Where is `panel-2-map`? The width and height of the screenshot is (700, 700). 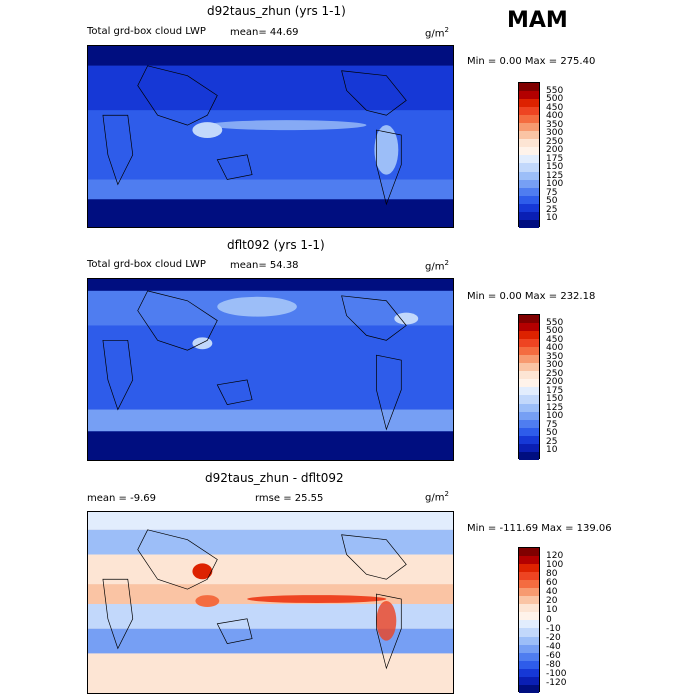 panel-2-map is located at coordinates (270, 369).